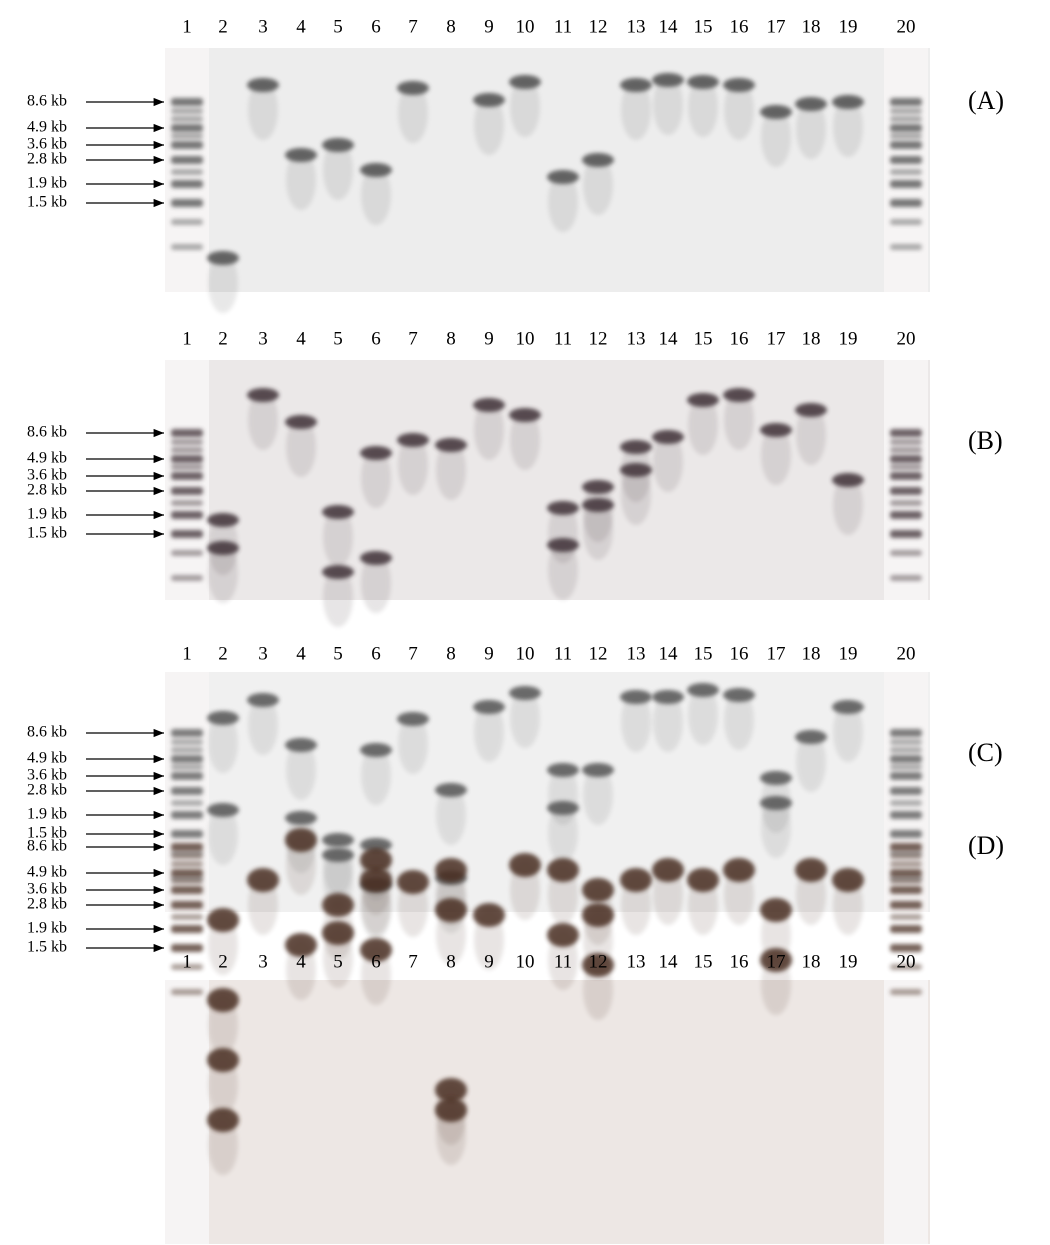  I want to click on lane-number: 19, so click(848, 653).